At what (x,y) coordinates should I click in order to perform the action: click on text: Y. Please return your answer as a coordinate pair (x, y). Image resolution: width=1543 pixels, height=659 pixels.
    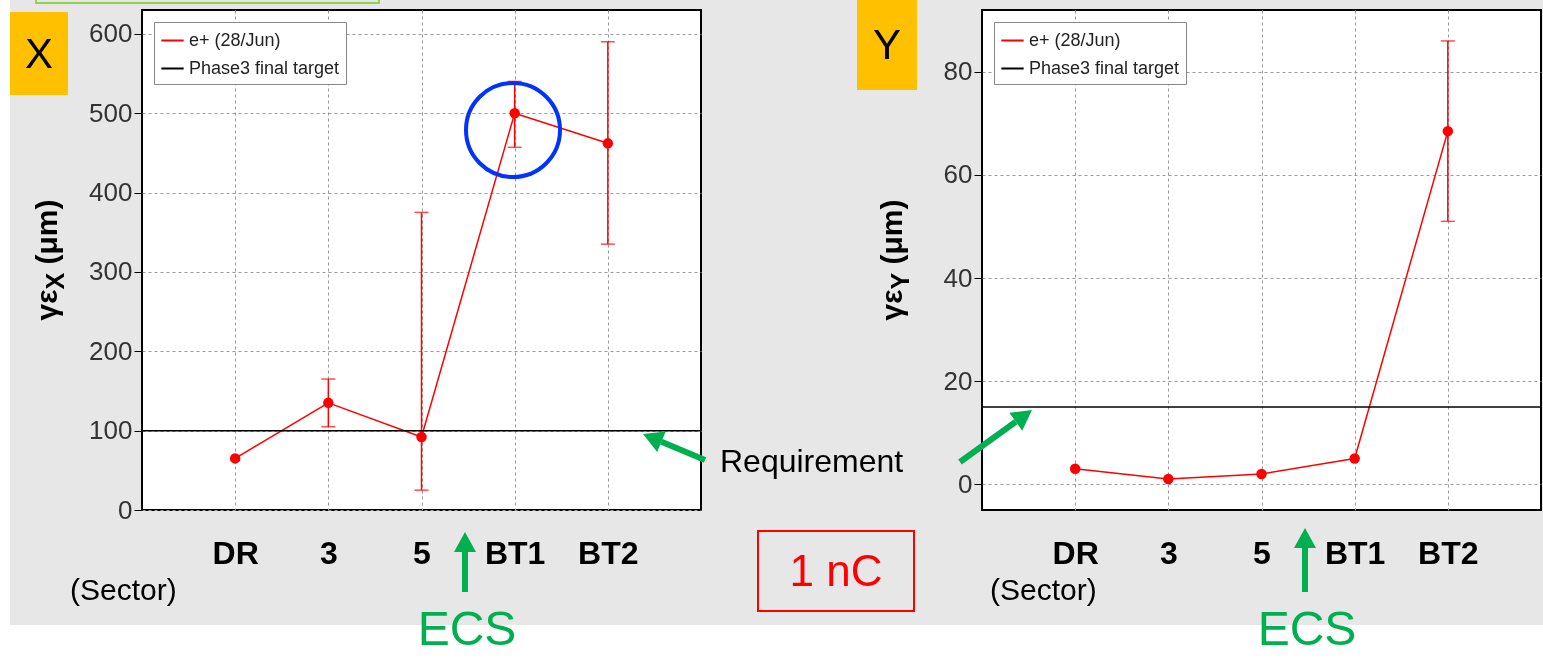
    Looking at the image, I should click on (887, 45).